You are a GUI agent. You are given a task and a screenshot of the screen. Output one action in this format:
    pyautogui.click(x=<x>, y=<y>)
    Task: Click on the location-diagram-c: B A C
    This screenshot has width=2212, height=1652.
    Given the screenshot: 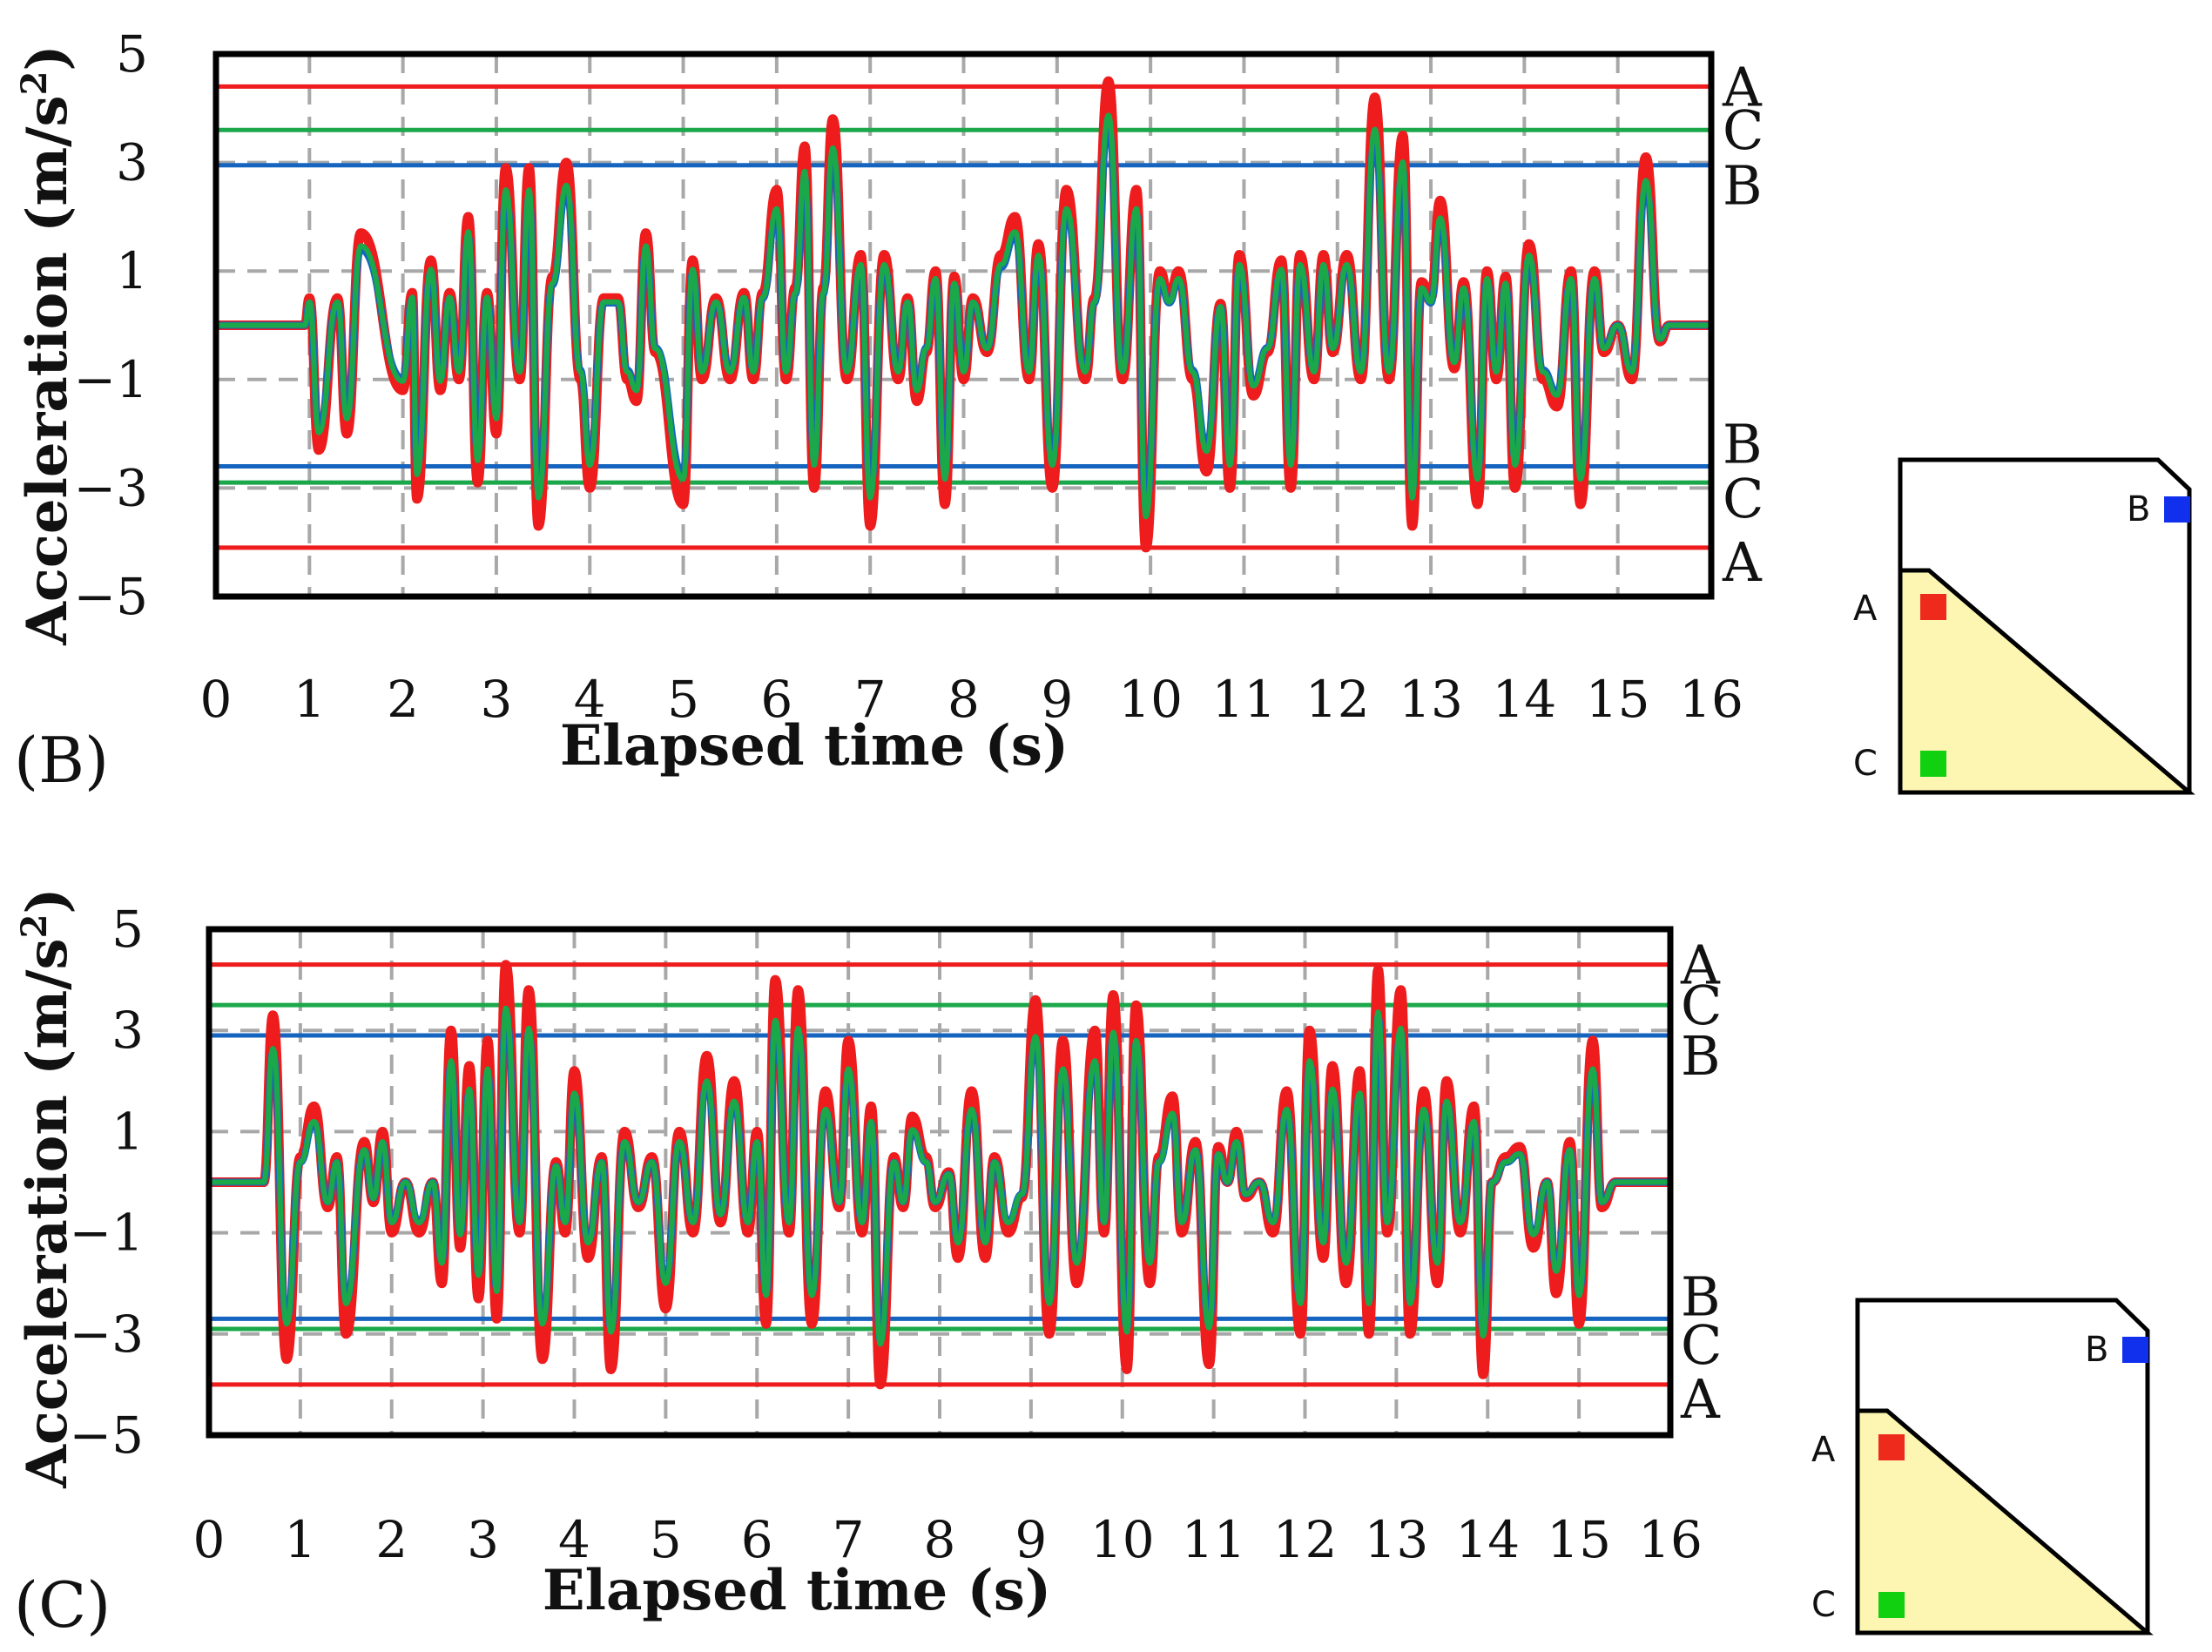 What is the action you would take?
    pyautogui.click(x=1983, y=1466)
    